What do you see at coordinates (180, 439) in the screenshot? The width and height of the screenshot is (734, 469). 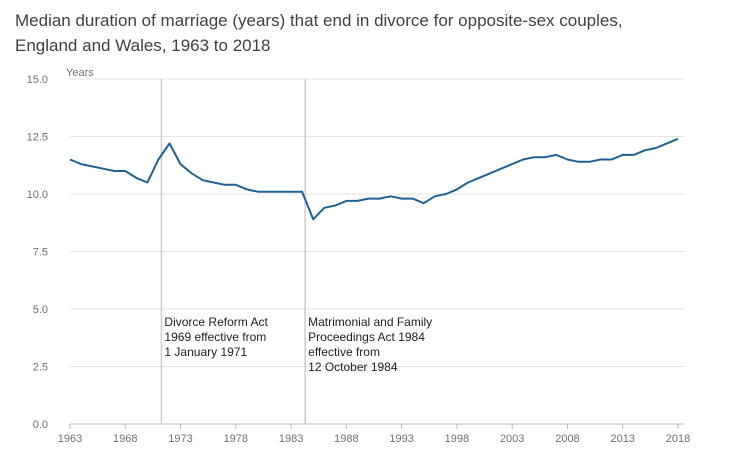 I see `x-tick-label: 1973` at bounding box center [180, 439].